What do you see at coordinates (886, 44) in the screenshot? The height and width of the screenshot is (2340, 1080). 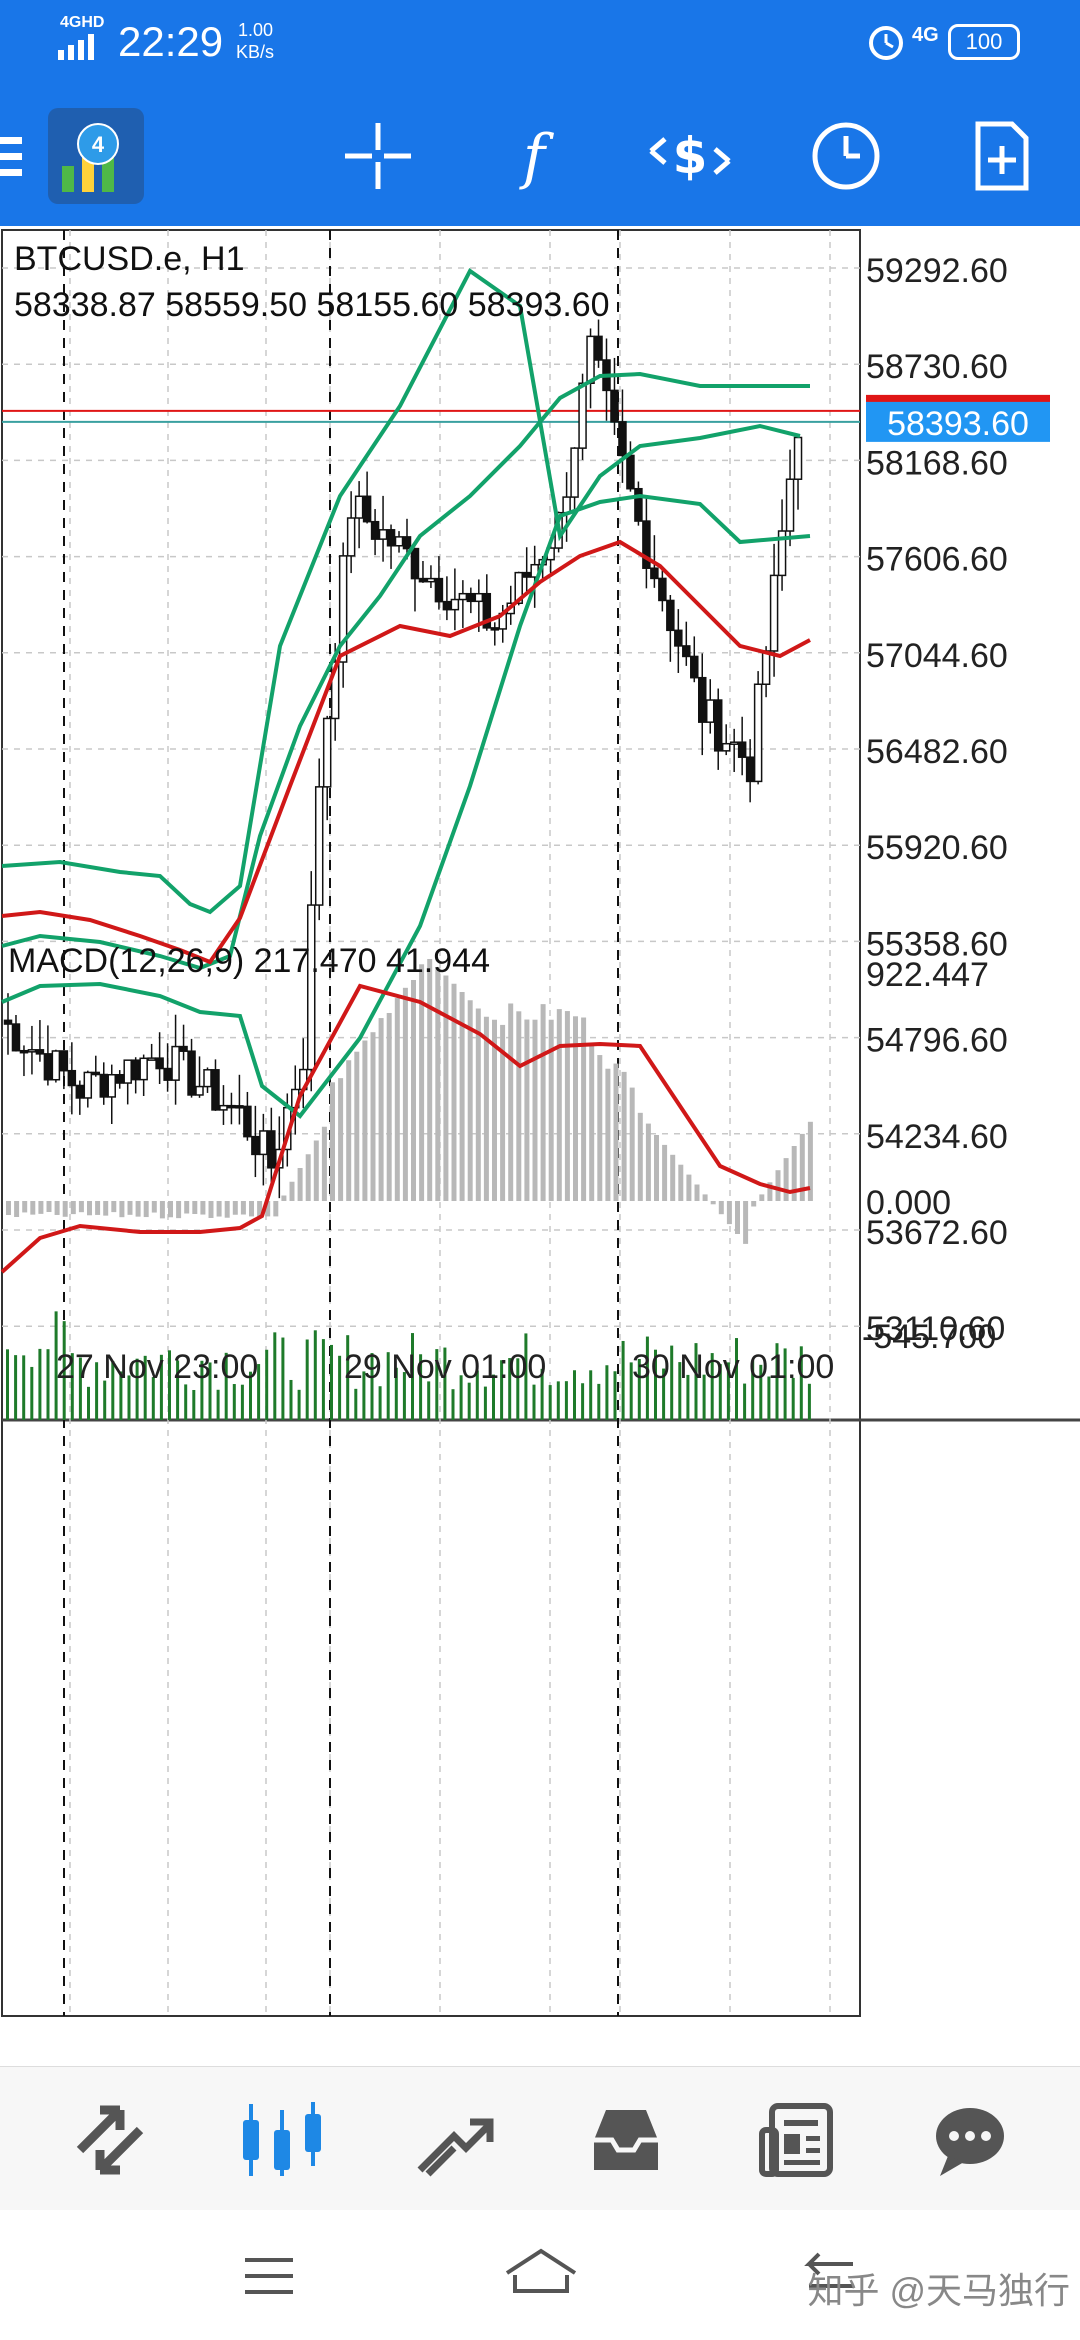 I see `alarm-icon` at bounding box center [886, 44].